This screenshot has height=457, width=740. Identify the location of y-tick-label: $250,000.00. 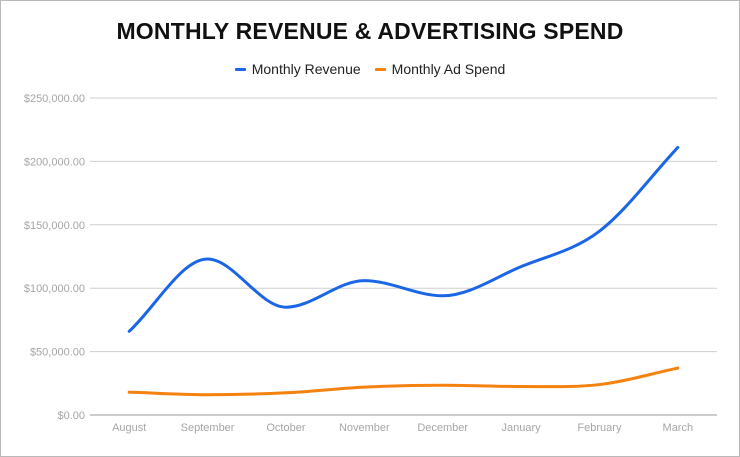
(54, 99).